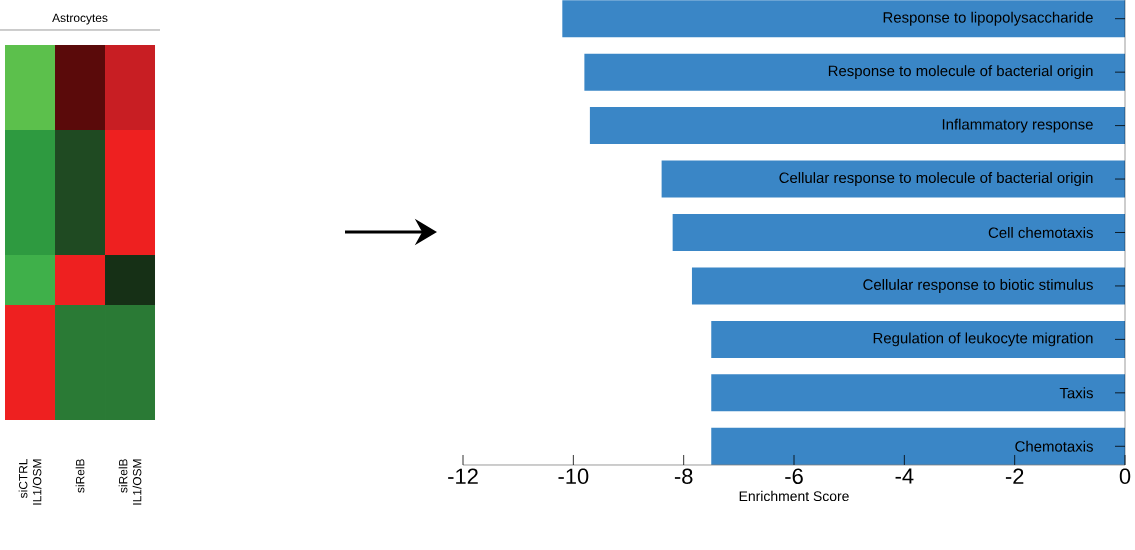 This screenshot has width=1135, height=550. I want to click on y-tick-label: Regulation of leukocyte migration, so click(983, 339).